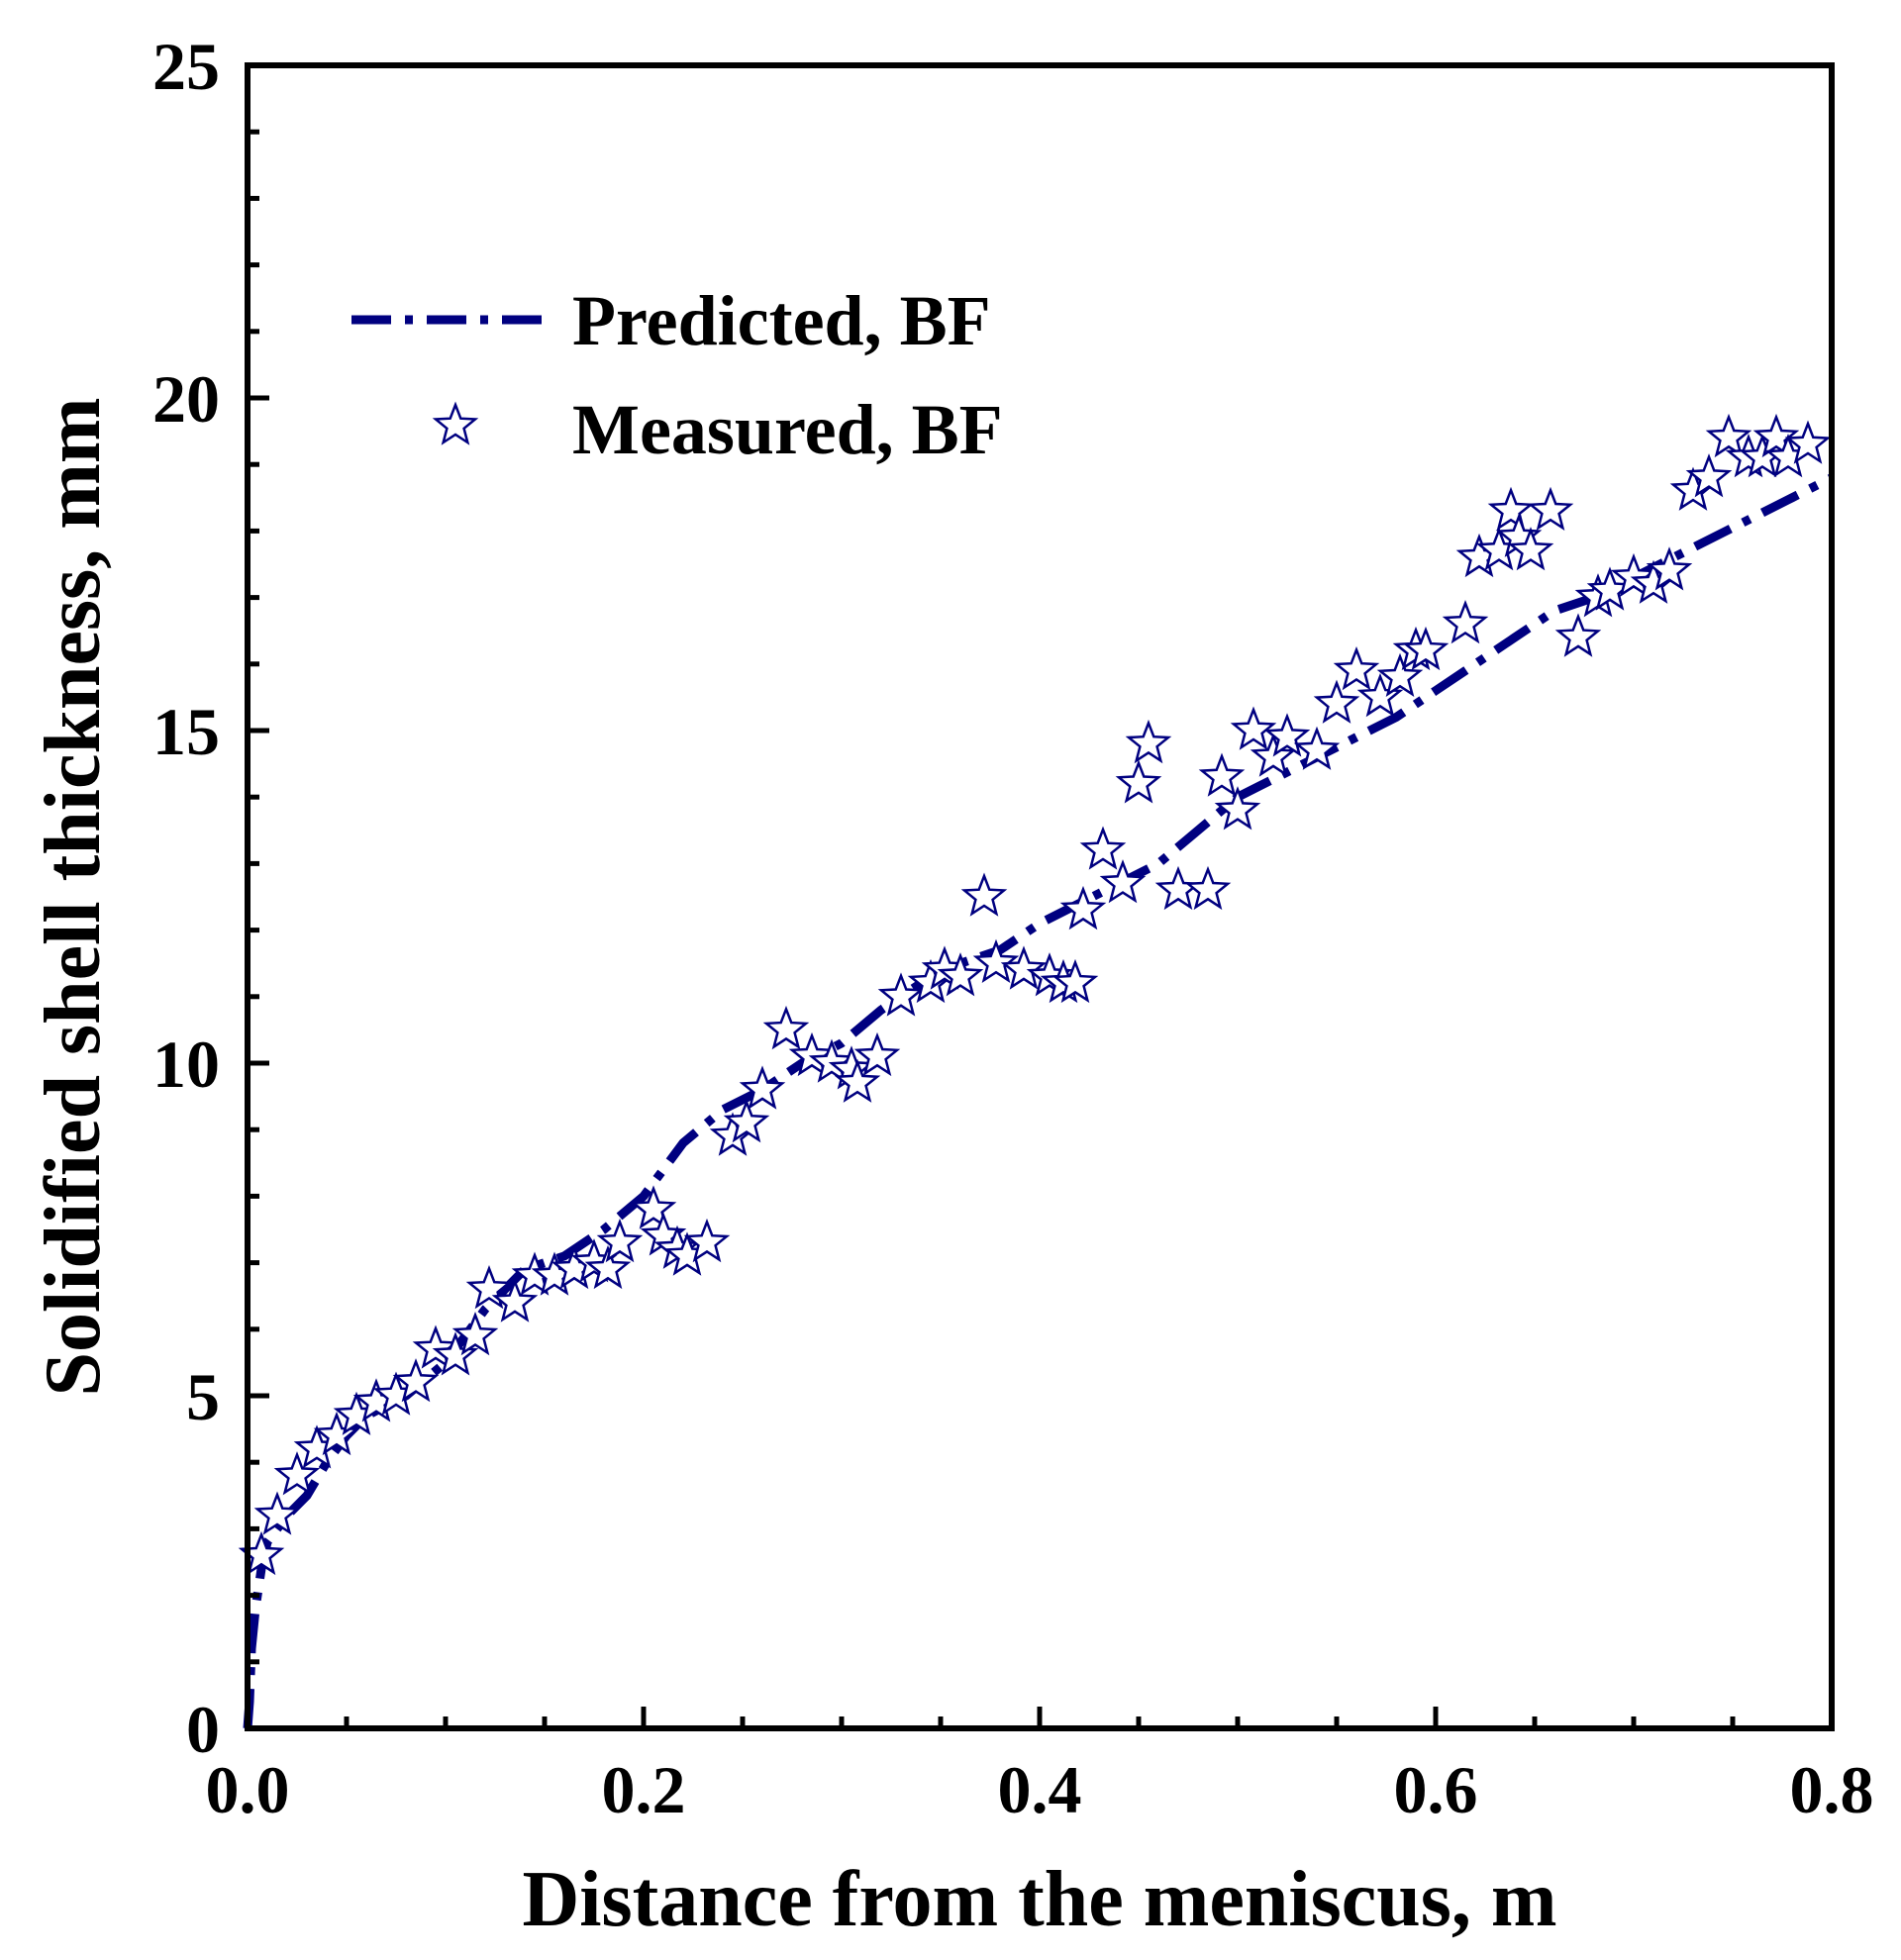 This screenshot has width=1901, height=1960. What do you see at coordinates (186, 66) in the screenshot?
I see `y-tick-label: 25` at bounding box center [186, 66].